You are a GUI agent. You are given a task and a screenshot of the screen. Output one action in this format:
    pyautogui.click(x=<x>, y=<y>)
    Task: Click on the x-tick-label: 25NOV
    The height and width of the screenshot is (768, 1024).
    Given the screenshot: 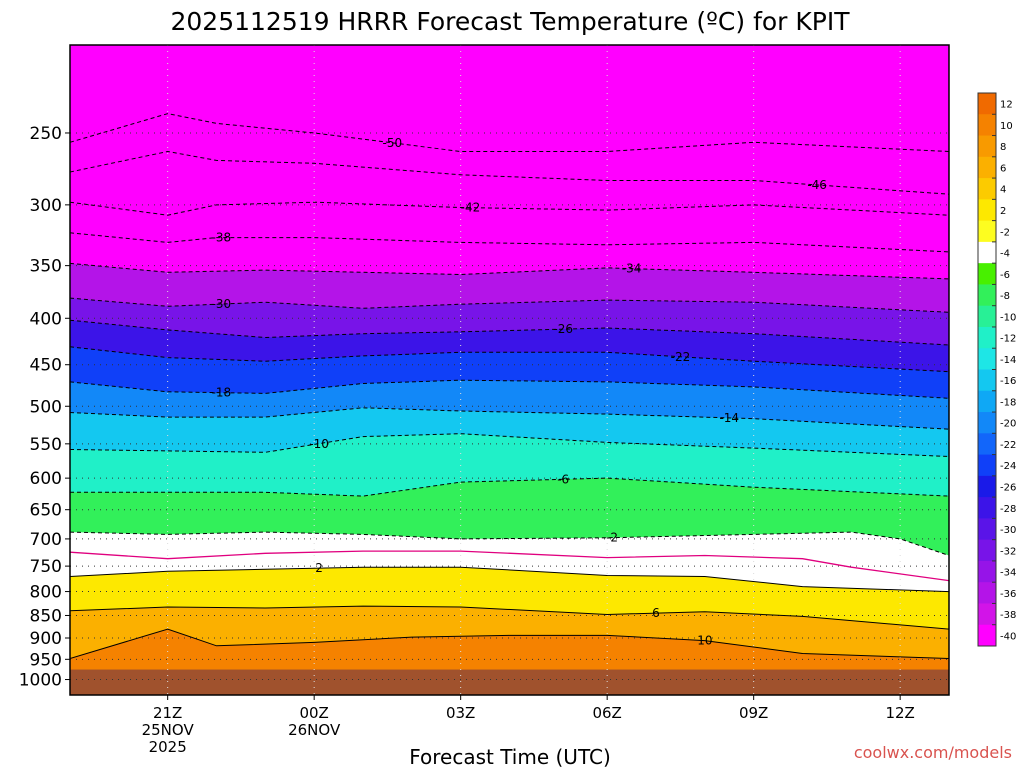 What is the action you would take?
    pyautogui.click(x=168, y=730)
    